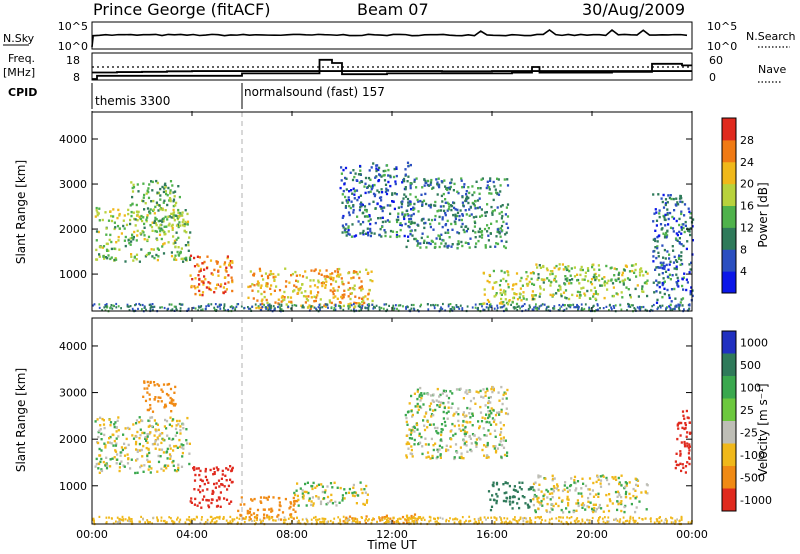 This screenshot has width=800, height=554. What do you see at coordinates (747, 162) in the screenshot?
I see `power-colorbar-tick: 24` at bounding box center [747, 162].